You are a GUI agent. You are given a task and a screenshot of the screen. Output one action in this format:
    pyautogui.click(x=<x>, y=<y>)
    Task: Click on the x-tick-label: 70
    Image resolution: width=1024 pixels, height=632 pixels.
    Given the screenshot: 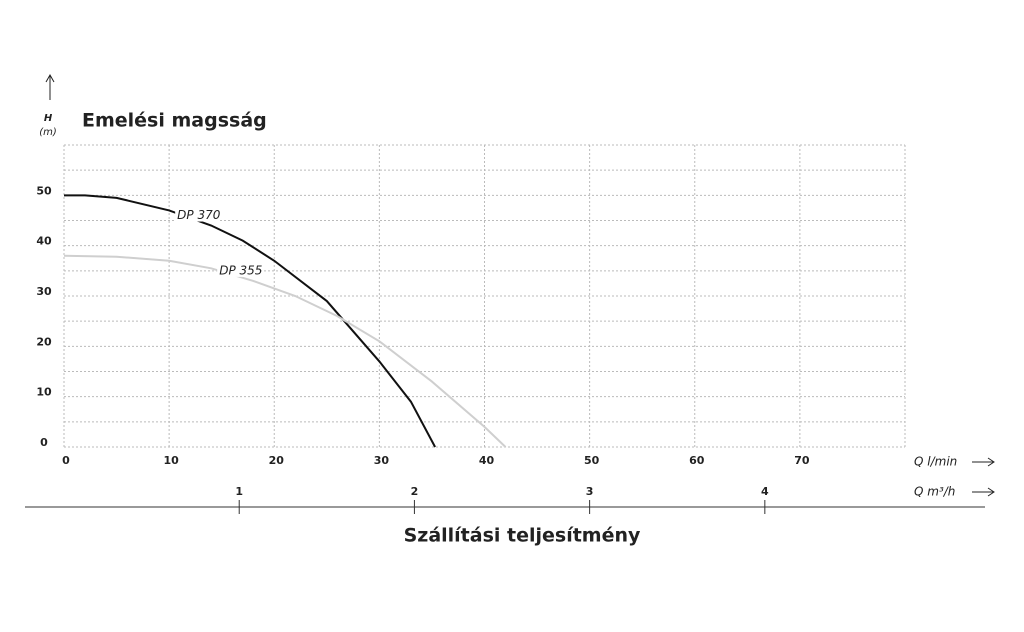 What is the action you would take?
    pyautogui.click(x=802, y=460)
    